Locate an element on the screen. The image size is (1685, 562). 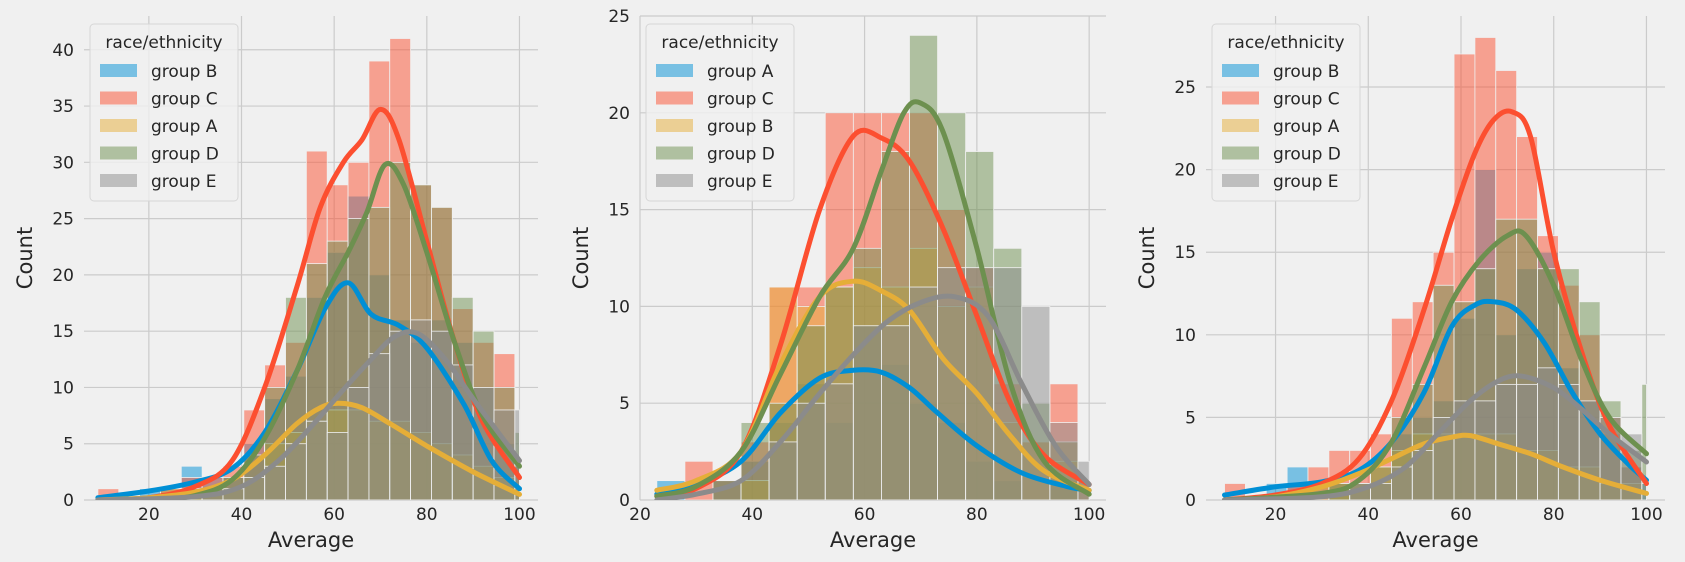
kde-line-group-B is located at coordinates (308, 390).